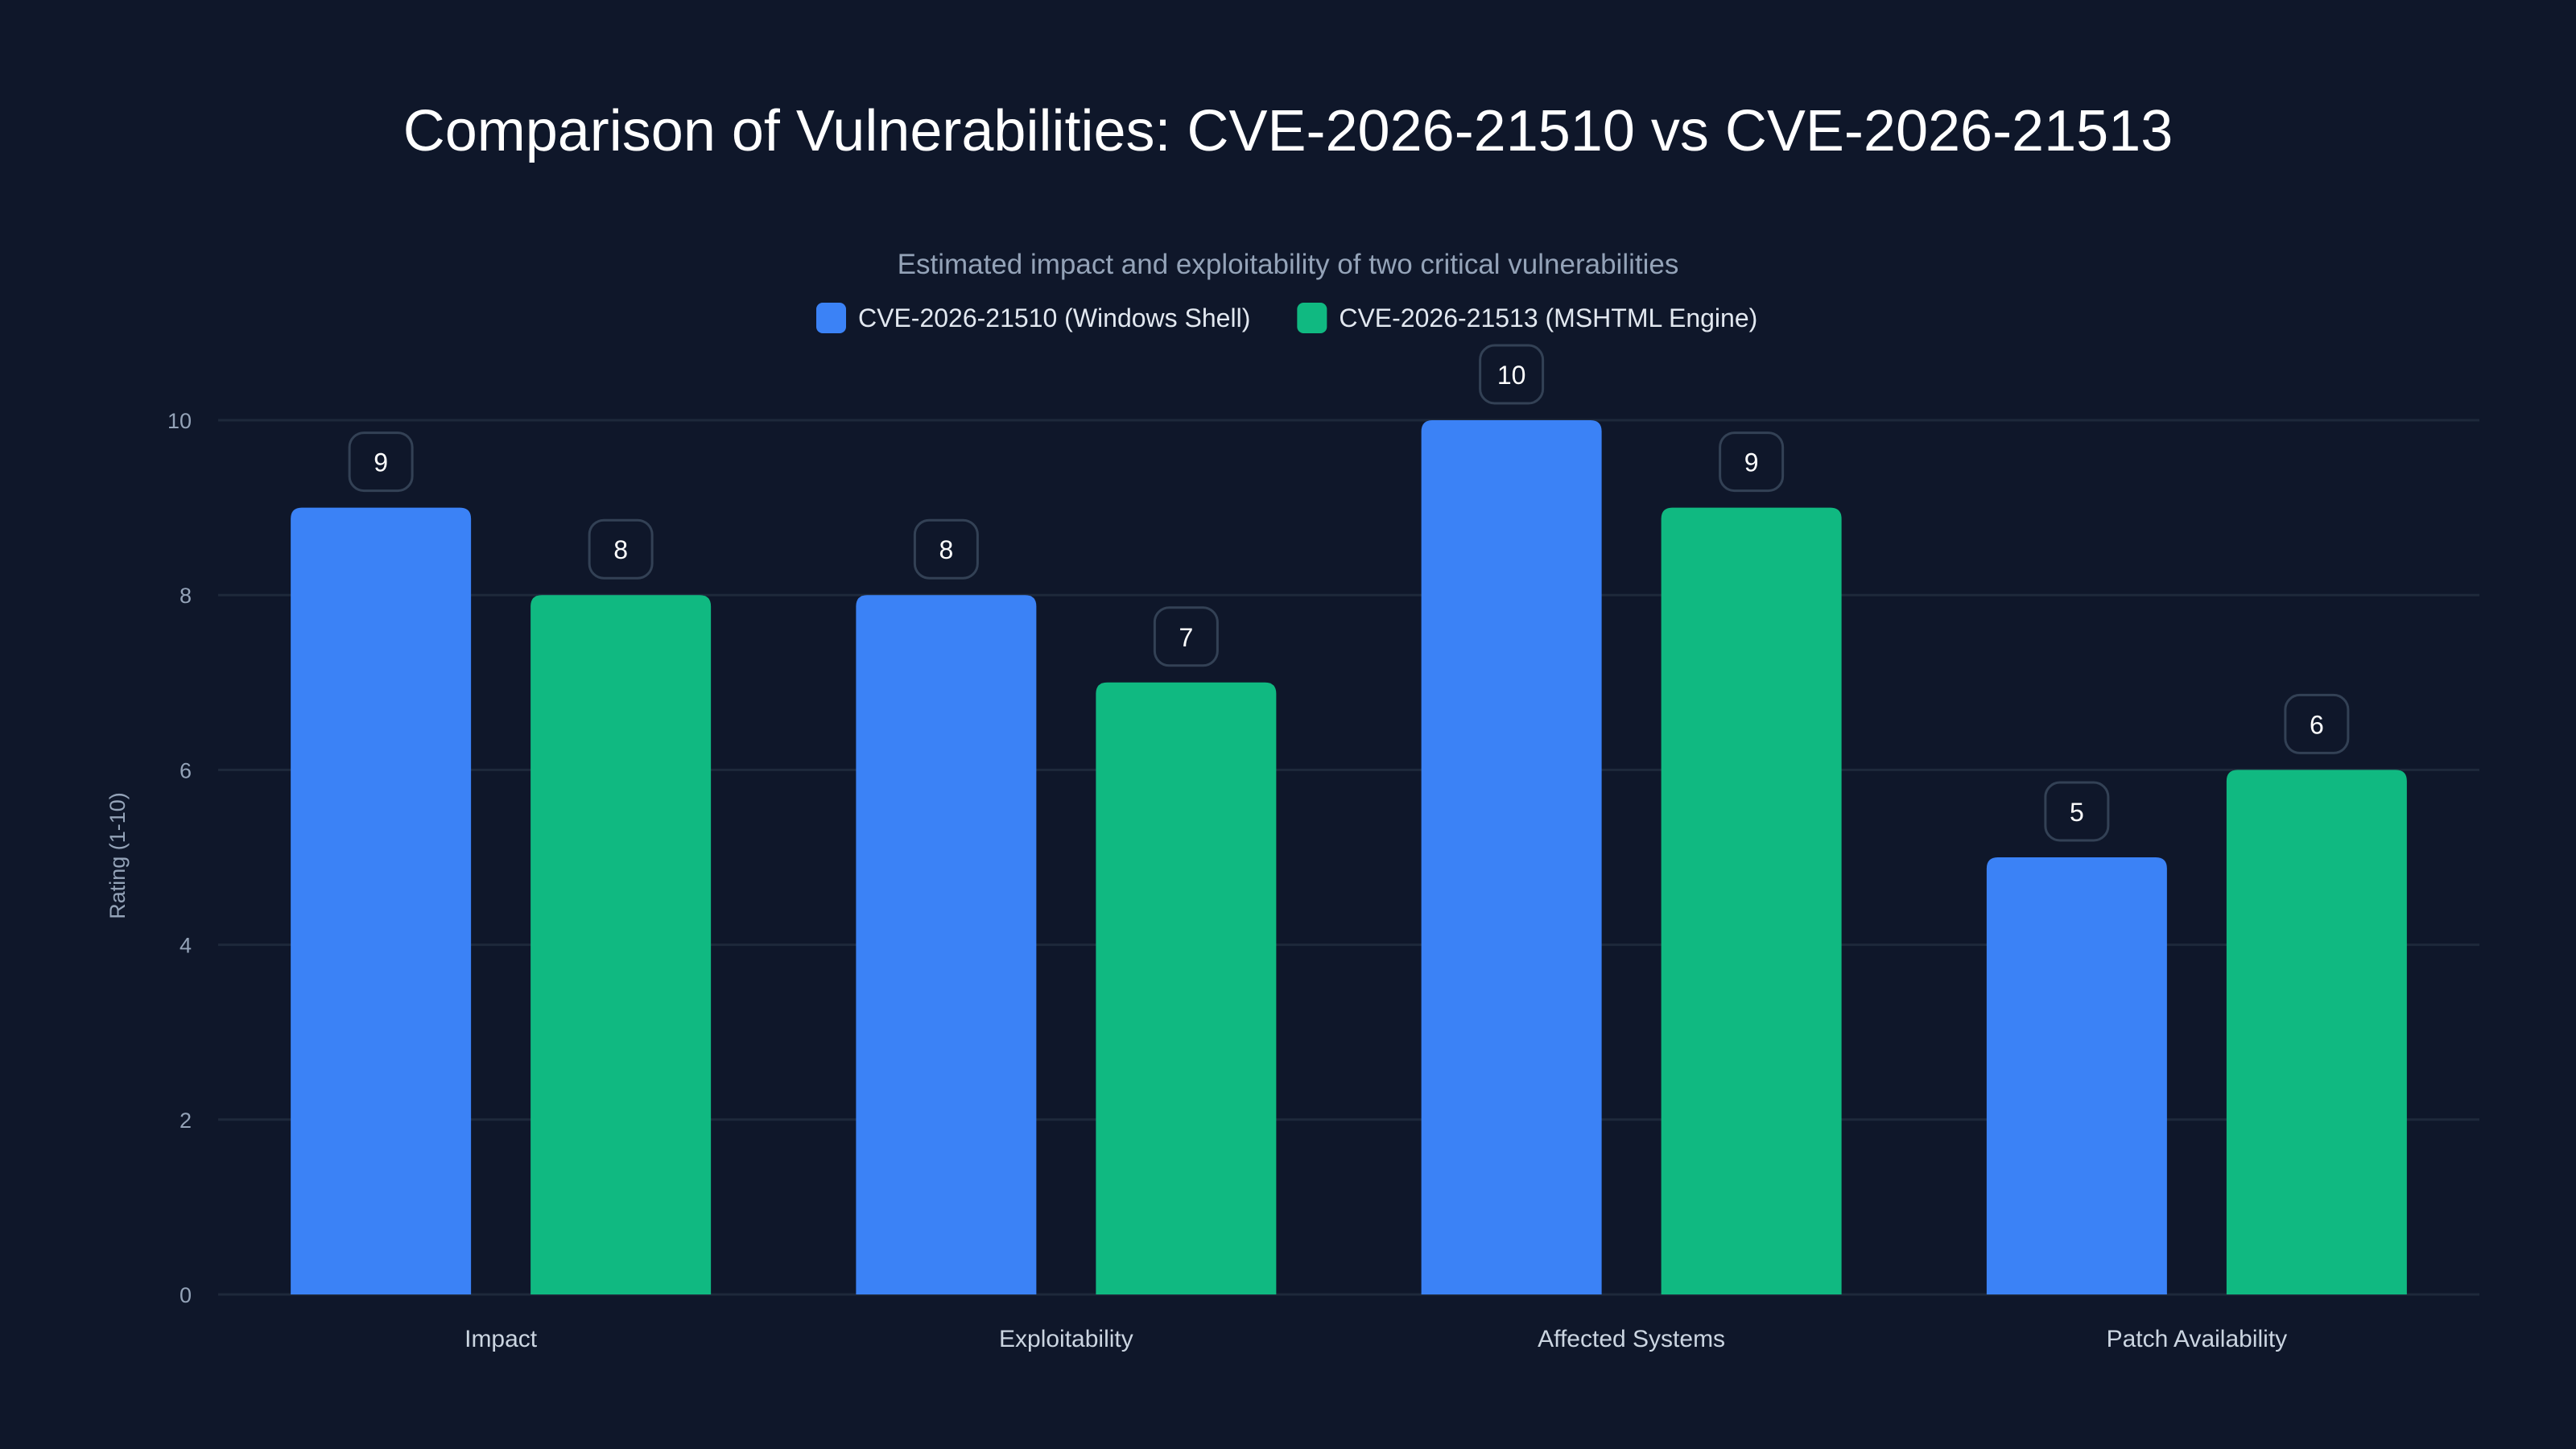  Describe the element at coordinates (501, 1339) in the screenshot. I see `x-tick-label: Impact` at that location.